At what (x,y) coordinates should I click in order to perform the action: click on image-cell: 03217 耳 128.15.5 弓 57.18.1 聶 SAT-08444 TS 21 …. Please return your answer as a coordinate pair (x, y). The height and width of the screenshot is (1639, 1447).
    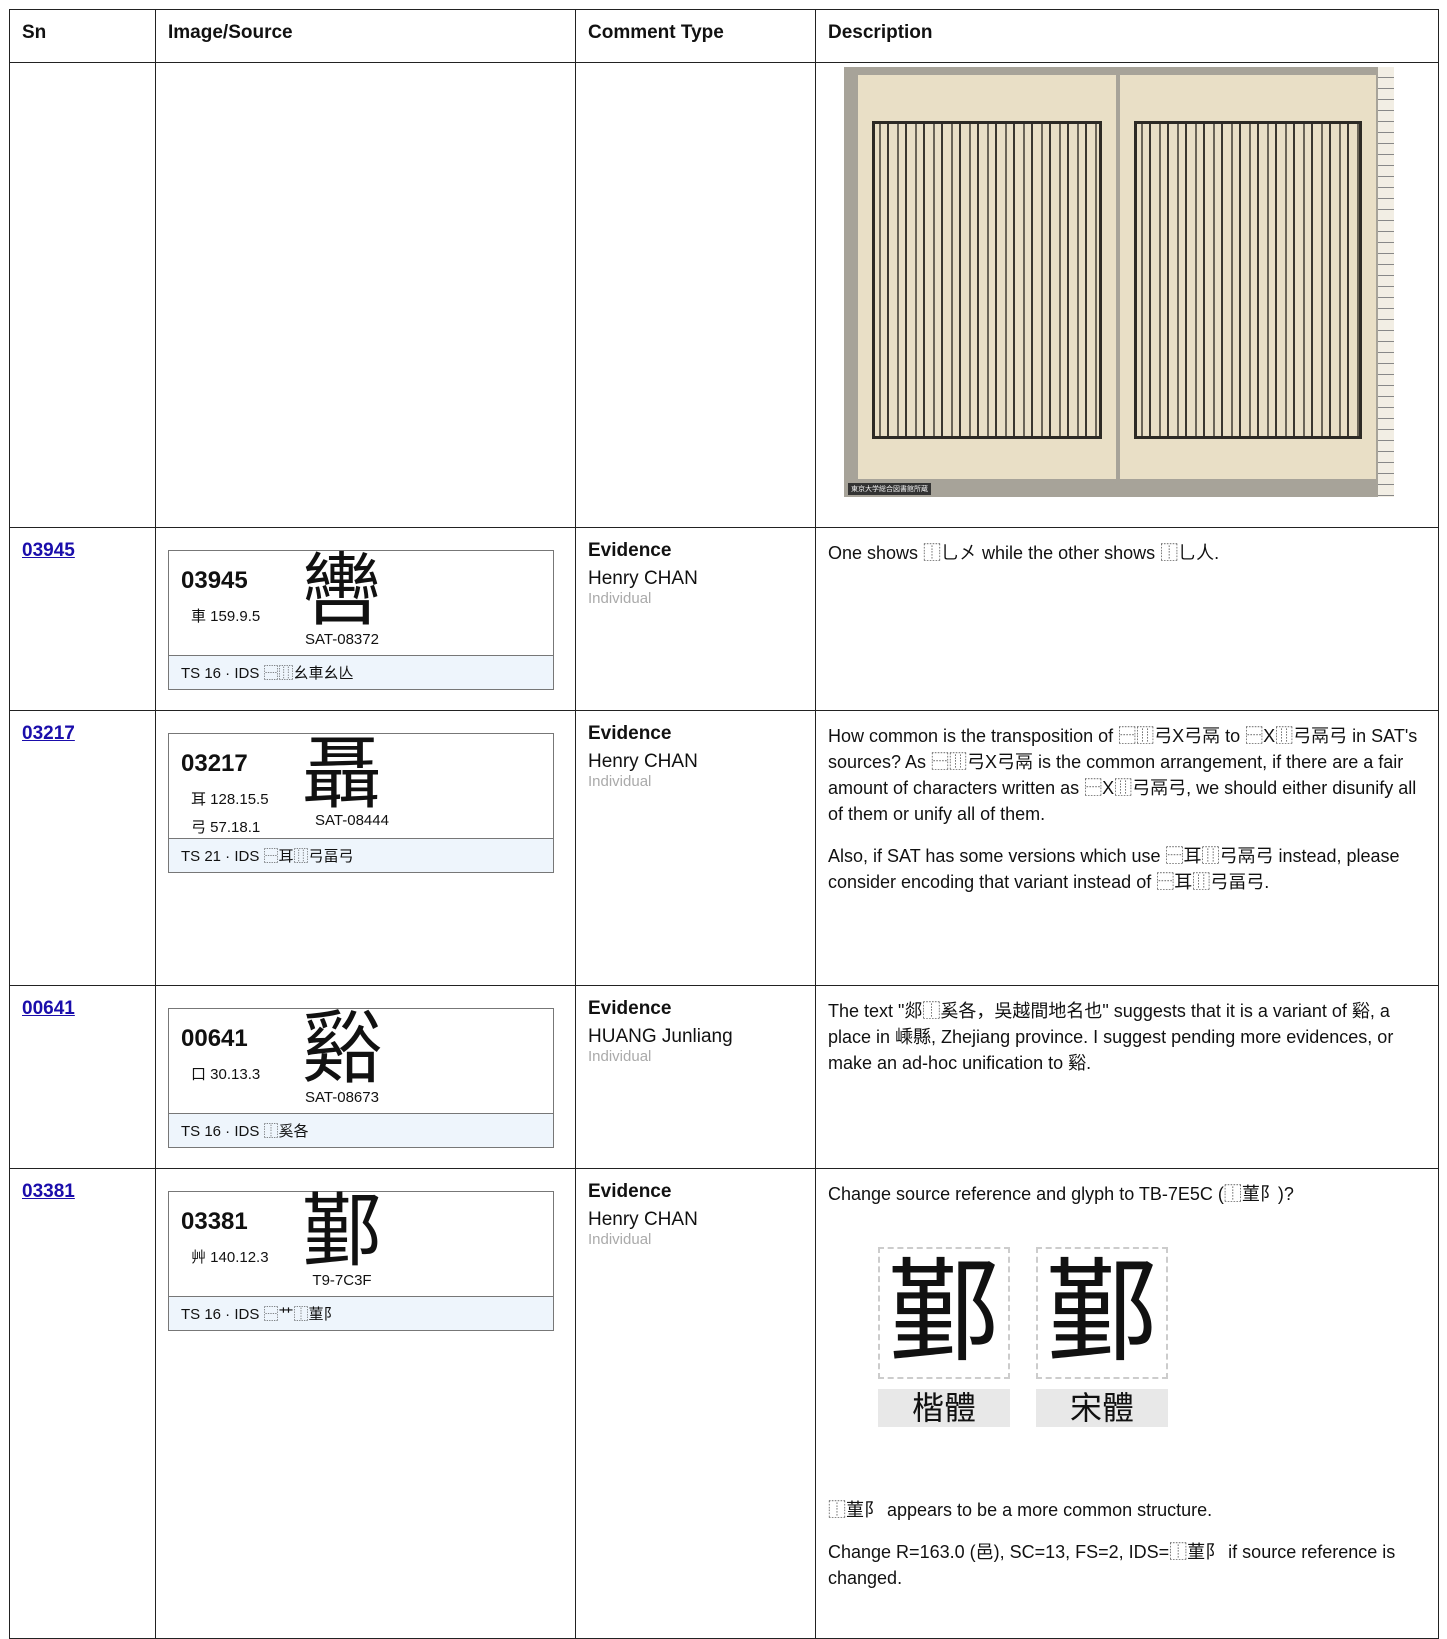
    Looking at the image, I should click on (365, 848).